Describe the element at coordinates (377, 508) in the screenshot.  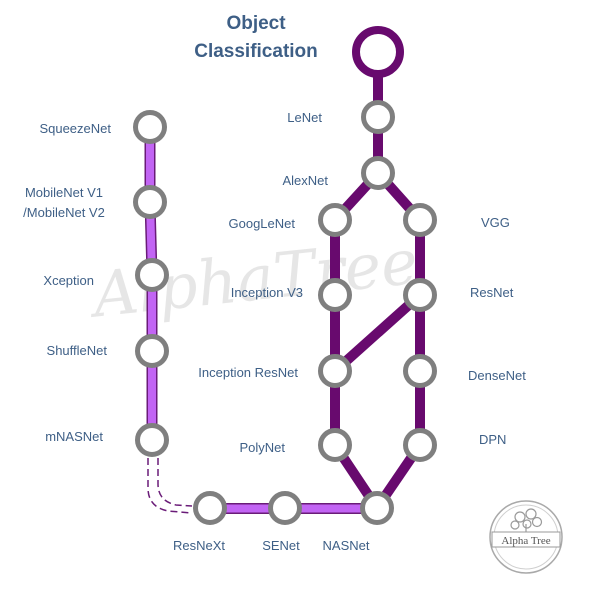
I see `node-nasnet` at that location.